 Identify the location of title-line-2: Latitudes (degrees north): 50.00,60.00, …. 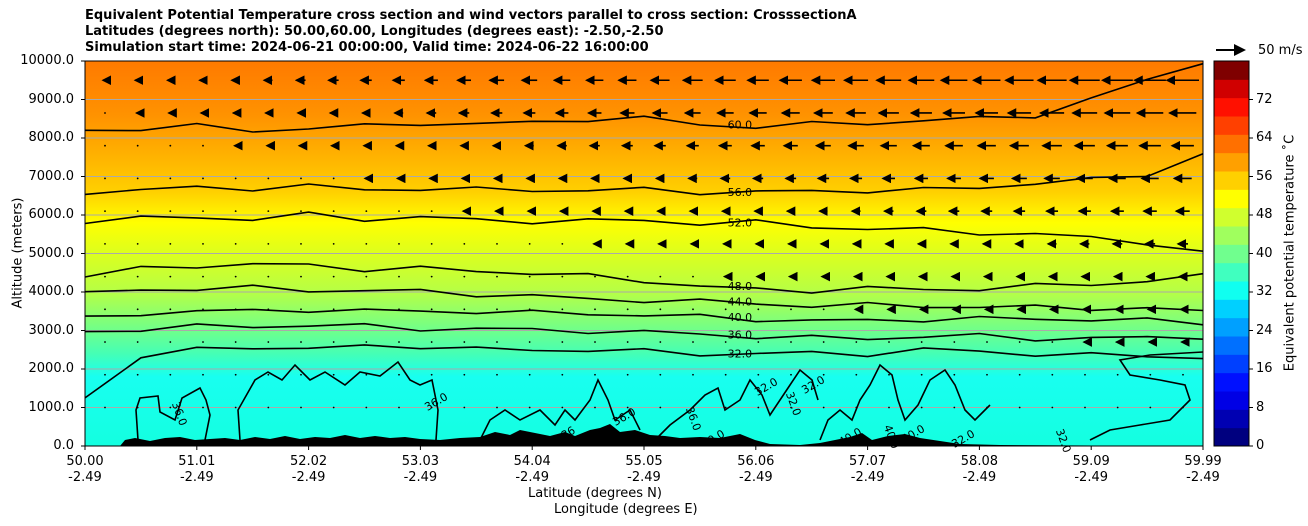
(374, 31).